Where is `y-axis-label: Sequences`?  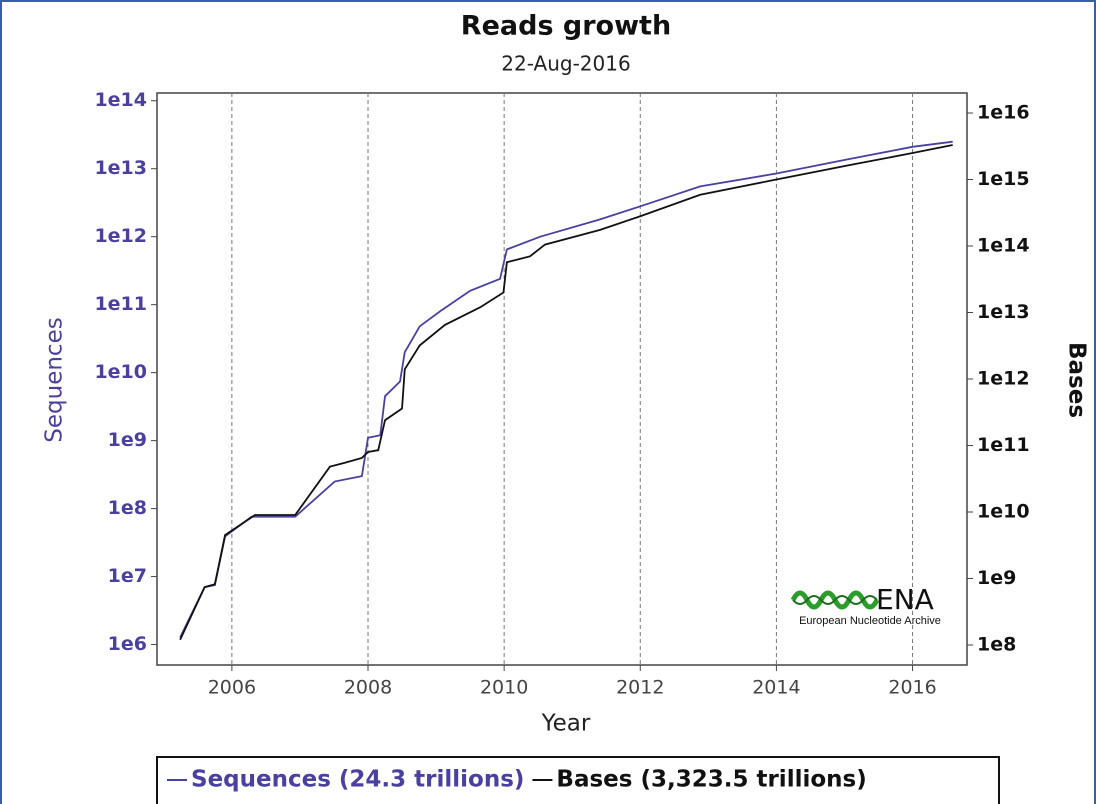
y-axis-label: Sequences is located at coordinates (55, 379).